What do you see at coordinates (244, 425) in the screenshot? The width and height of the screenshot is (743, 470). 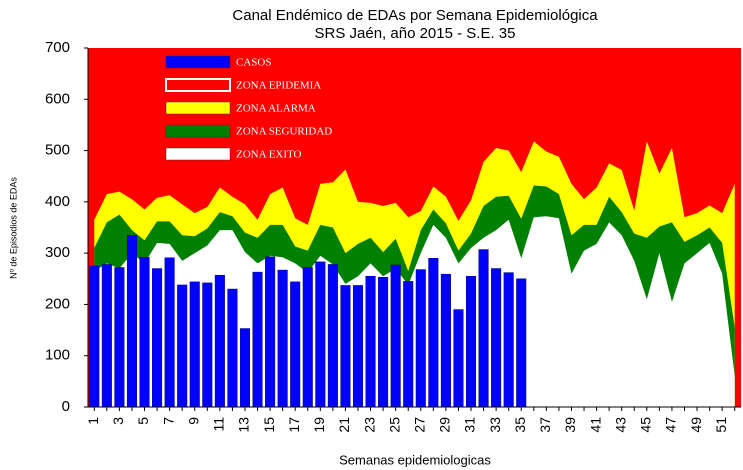 I see `x-tick-label: 13` at bounding box center [244, 425].